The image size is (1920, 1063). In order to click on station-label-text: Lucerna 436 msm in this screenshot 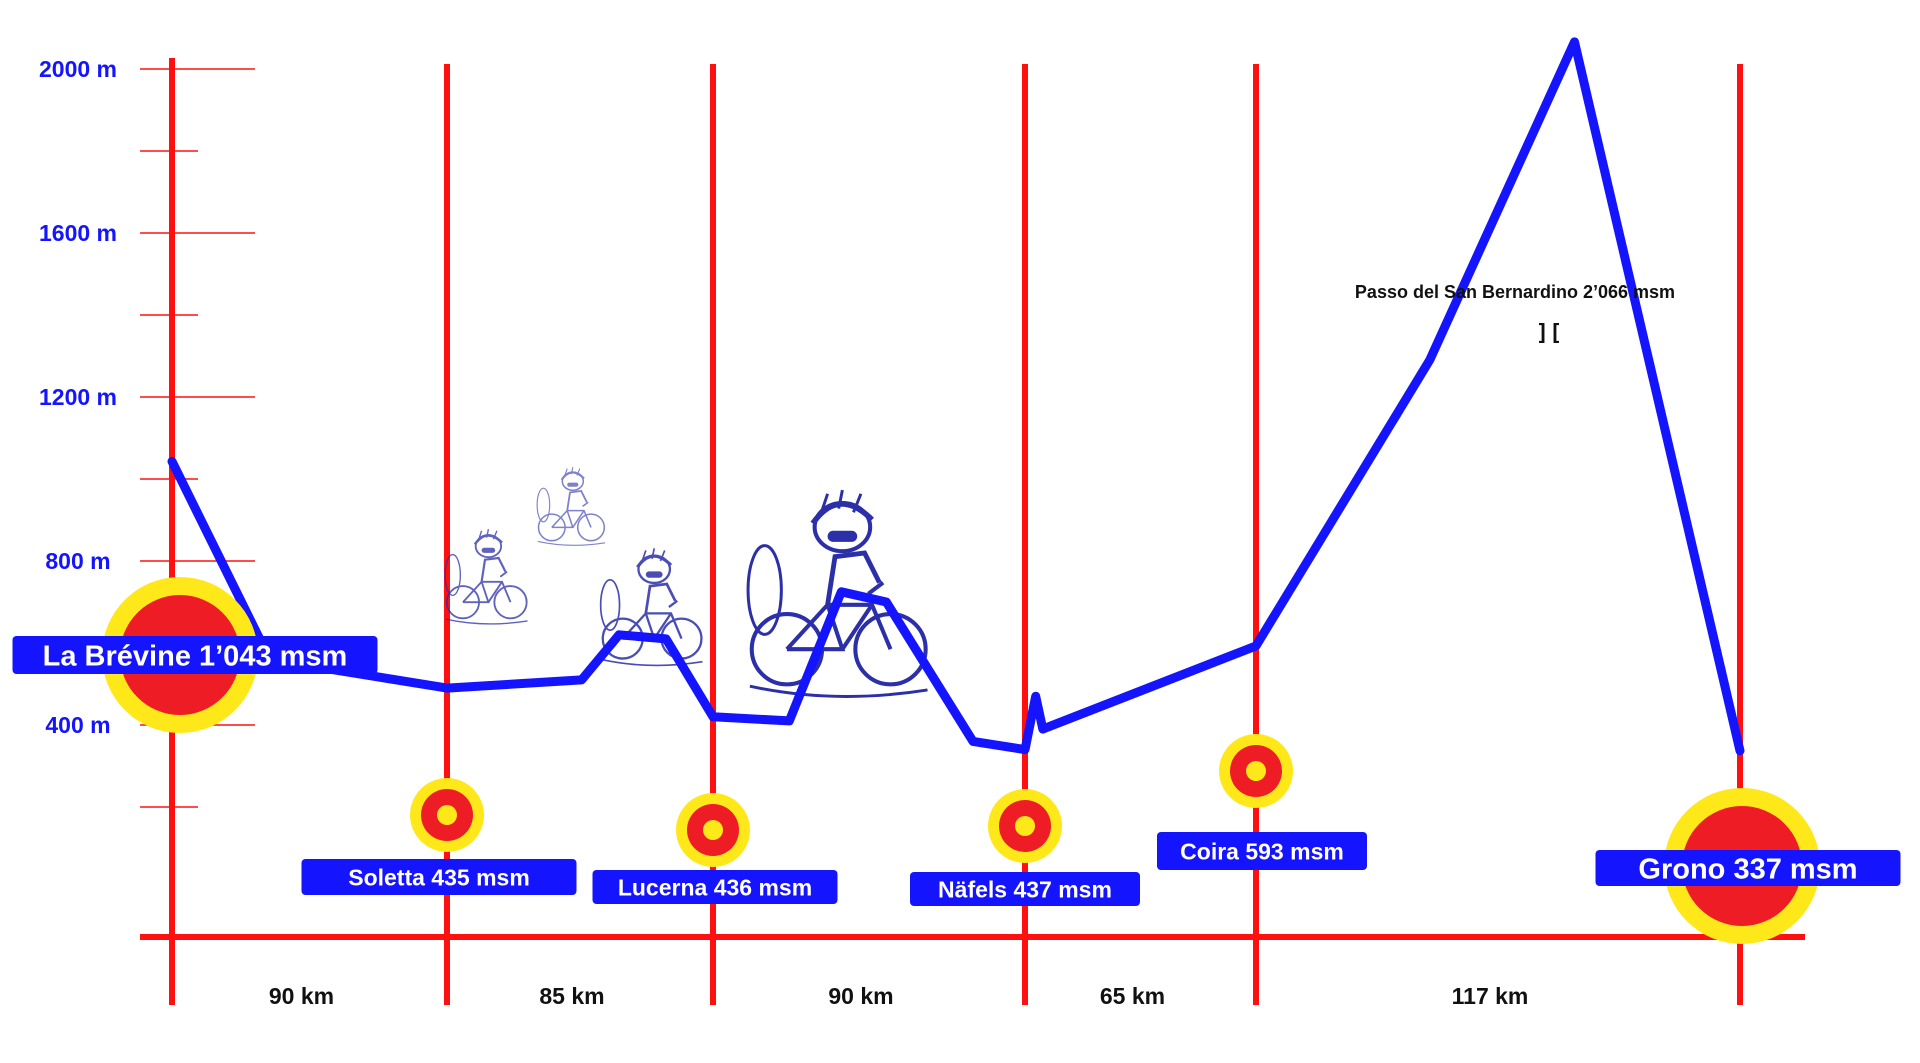, I will do `click(715, 887)`.